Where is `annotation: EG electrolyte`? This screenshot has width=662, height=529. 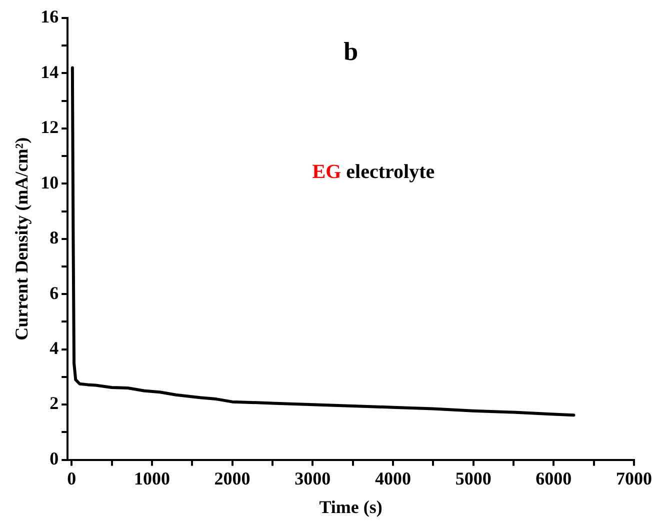 annotation: EG electrolyte is located at coordinates (373, 171).